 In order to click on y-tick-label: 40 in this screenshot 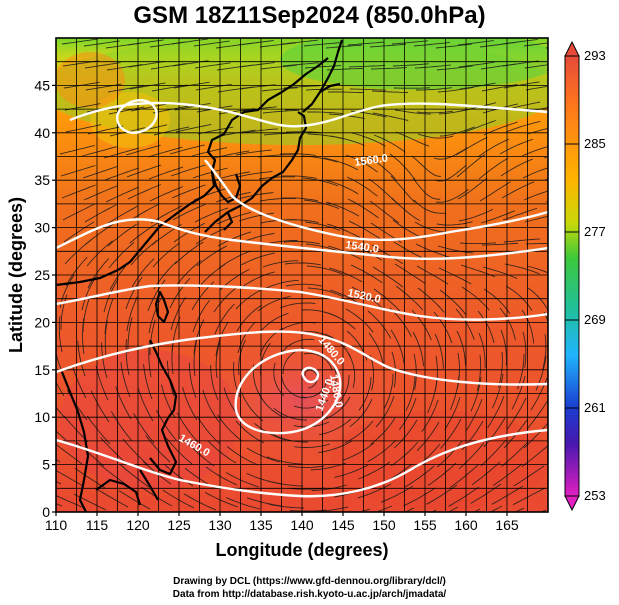, I will do `click(42, 133)`.